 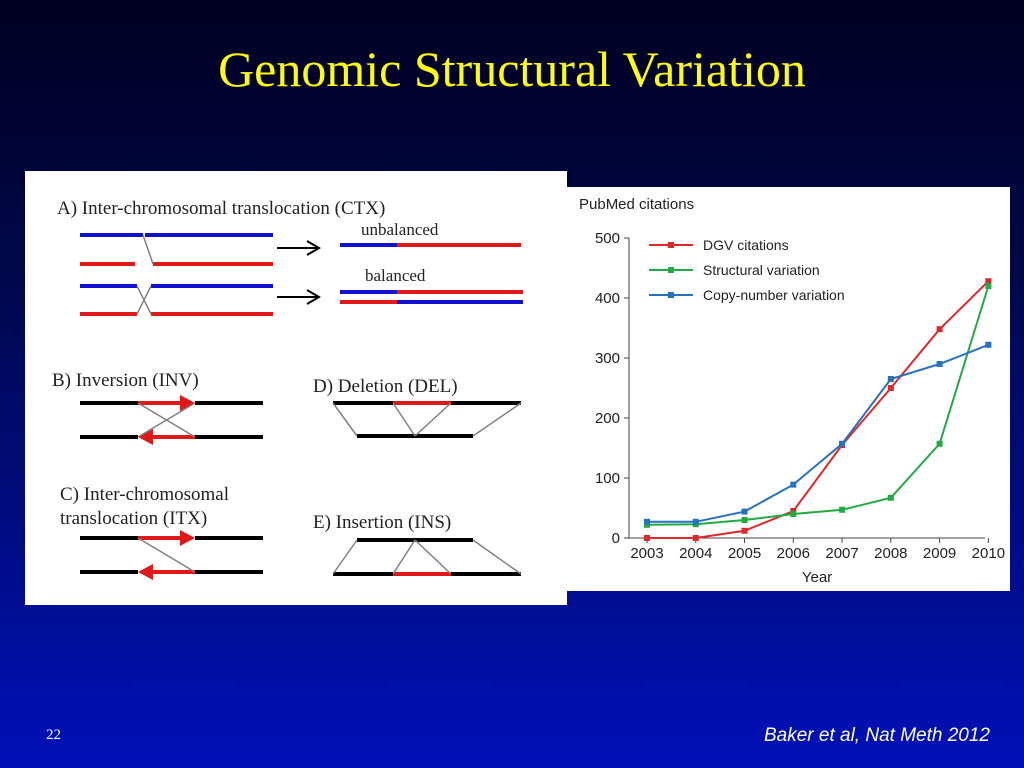 I want to click on panel-b-label: B) Inversion (INV), so click(x=125, y=380).